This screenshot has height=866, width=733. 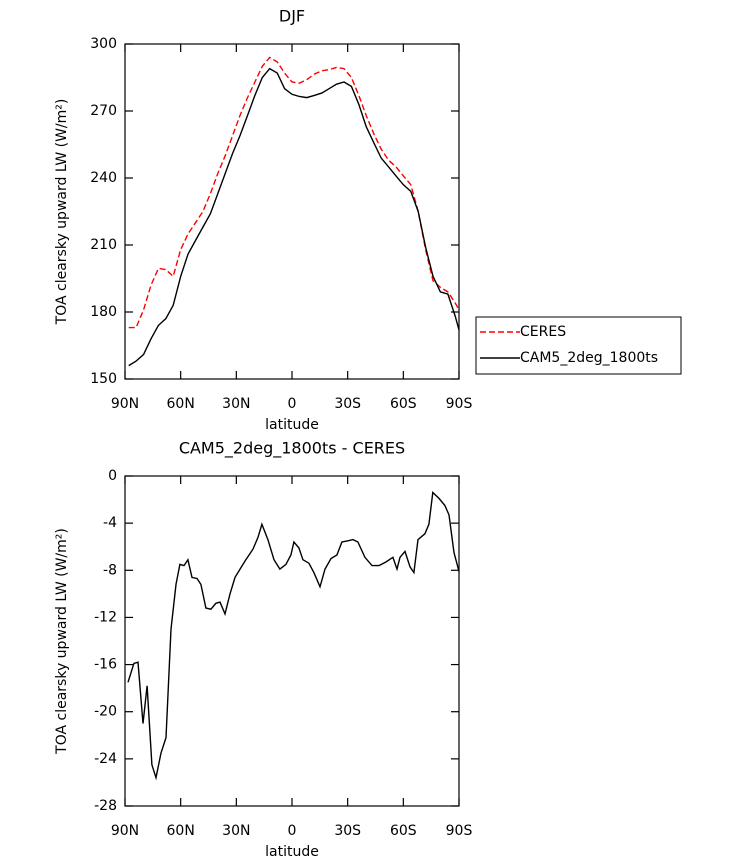 I want to click on legend-label: CAM5_2deg_1800ts, so click(x=589, y=358).